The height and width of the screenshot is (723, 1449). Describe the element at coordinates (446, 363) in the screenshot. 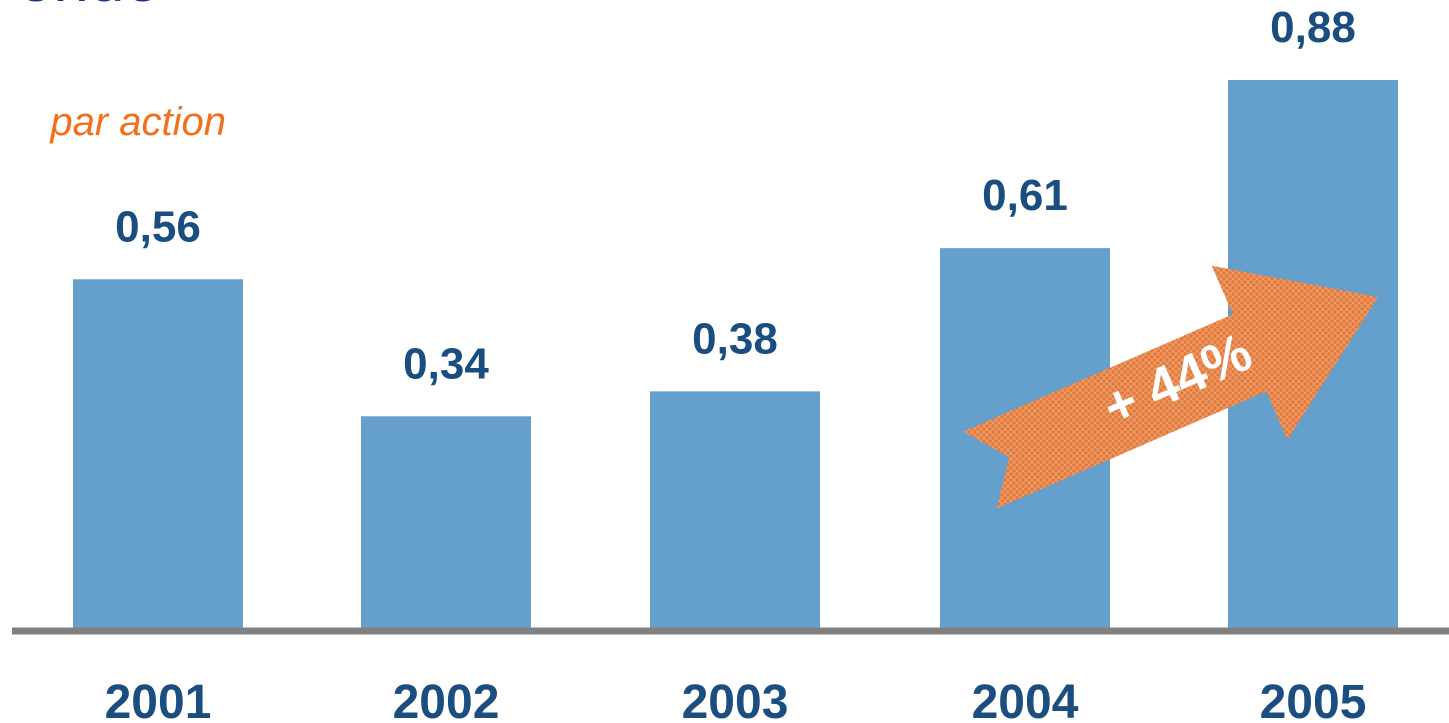

I see `value-label-2002: 0,34` at that location.